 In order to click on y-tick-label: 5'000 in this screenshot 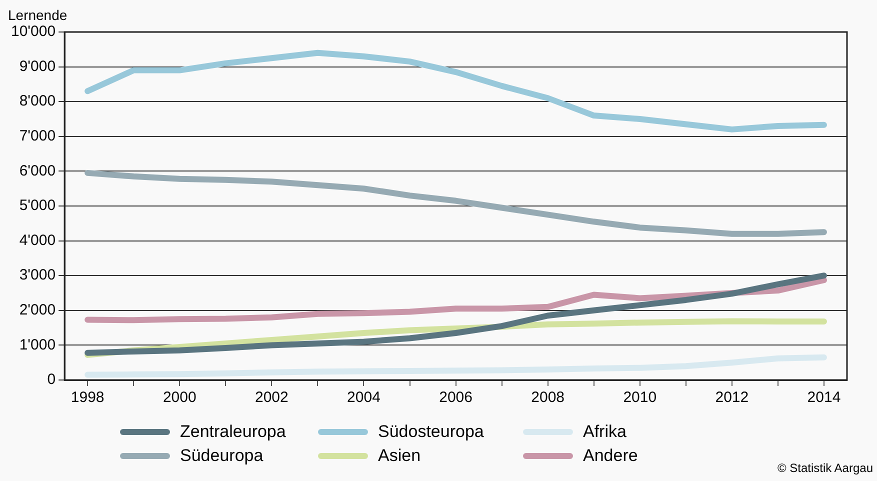, I will do `click(37, 205)`.